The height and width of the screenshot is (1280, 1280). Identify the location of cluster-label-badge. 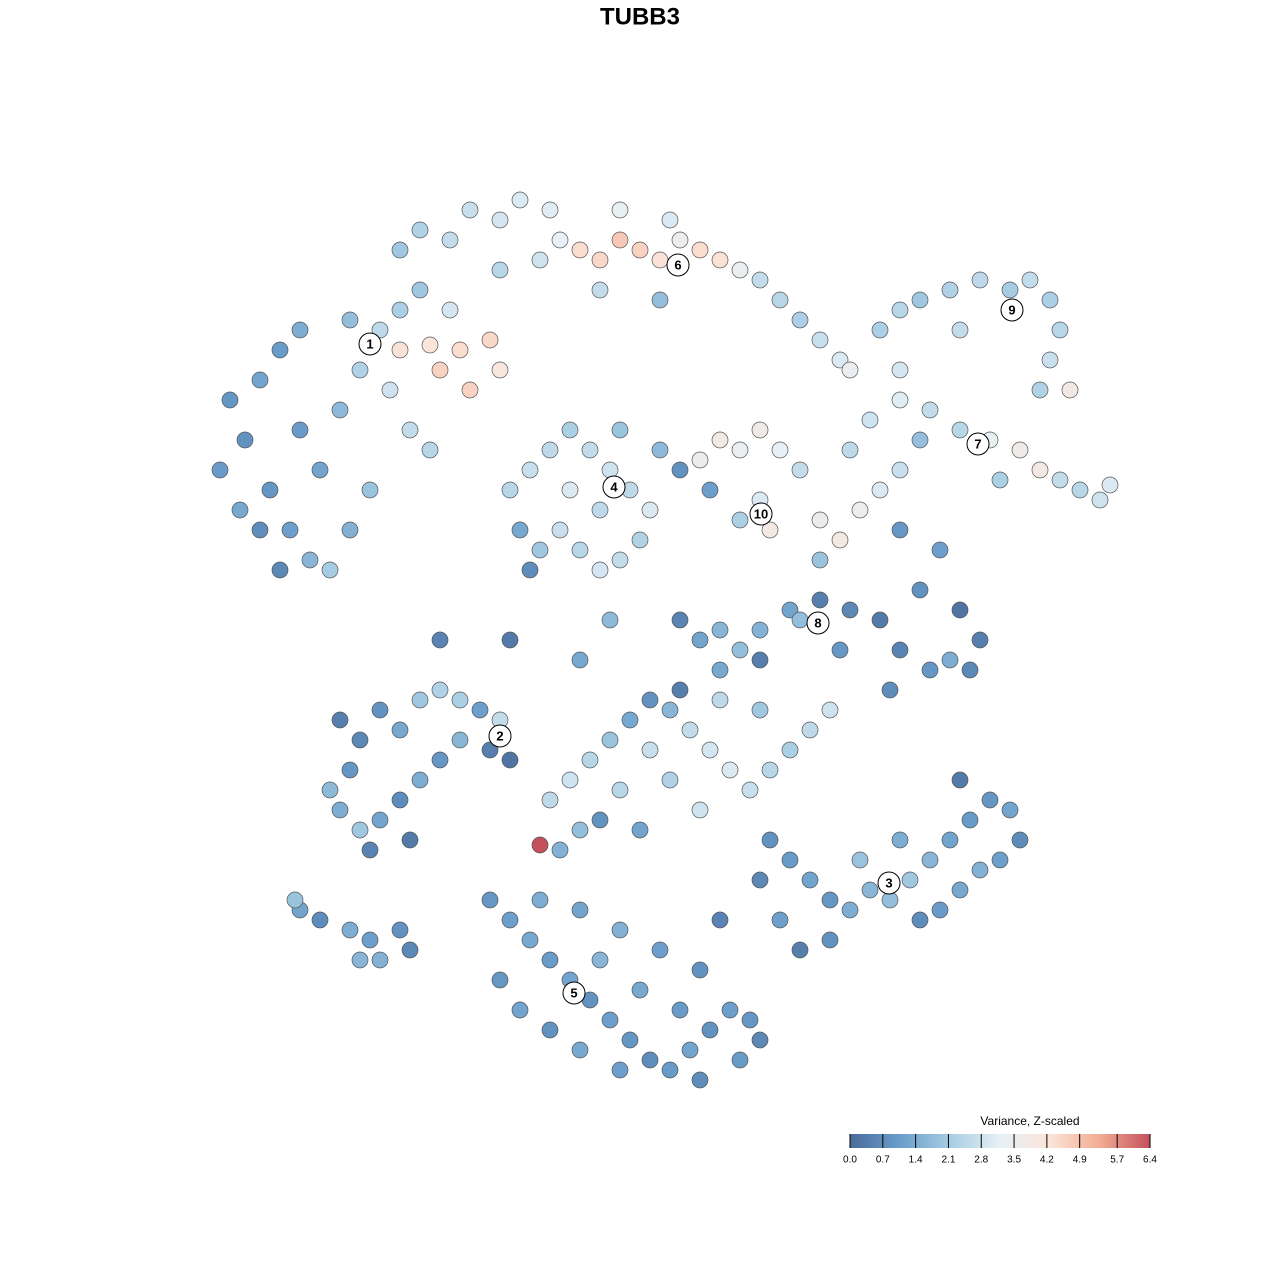
(500, 736).